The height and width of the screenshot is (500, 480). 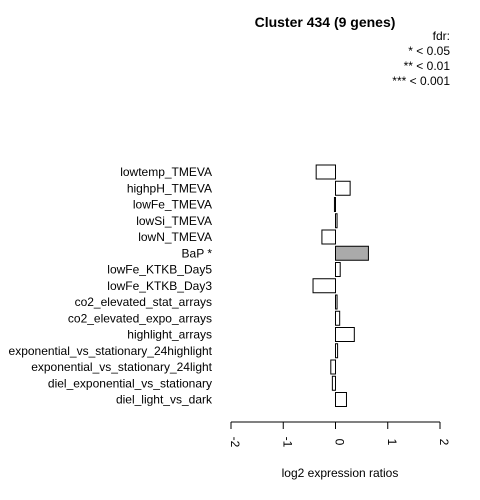 I want to click on legend-entry-1: * < 0.05, so click(x=429, y=51).